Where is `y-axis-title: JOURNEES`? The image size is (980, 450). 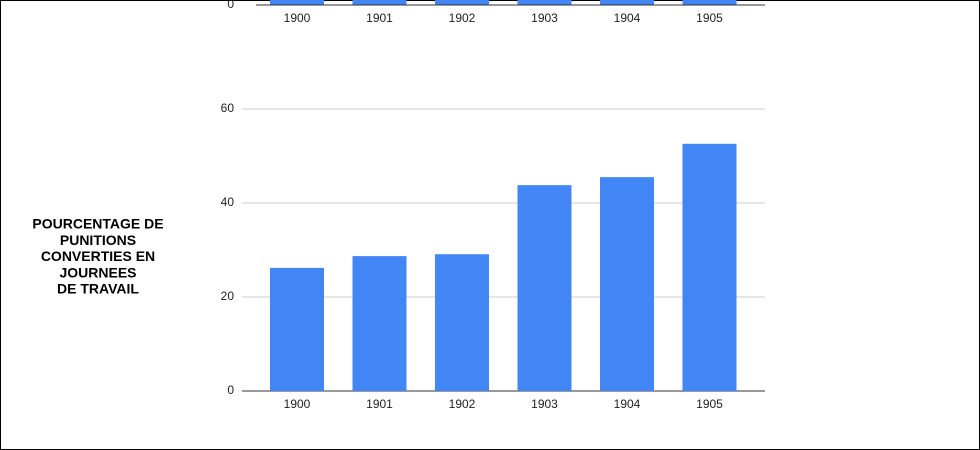 y-axis-title: JOURNEES is located at coordinates (97, 272).